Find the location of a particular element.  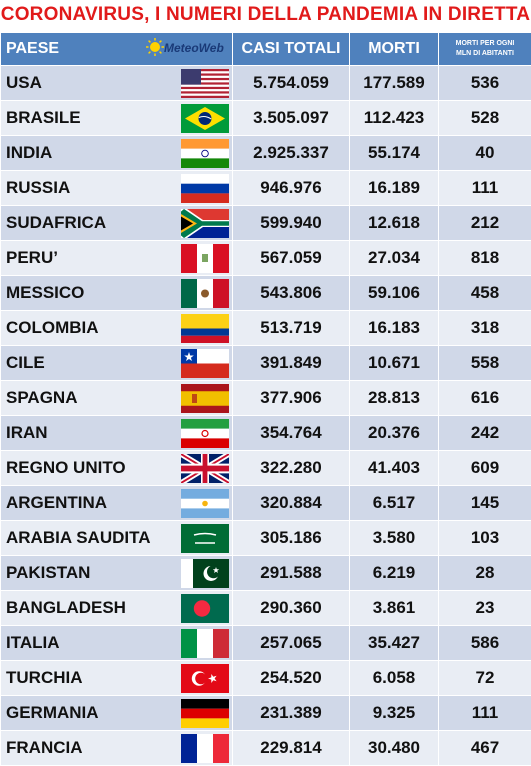

morti-per-mln-cell: 242 is located at coordinates (484, 433).